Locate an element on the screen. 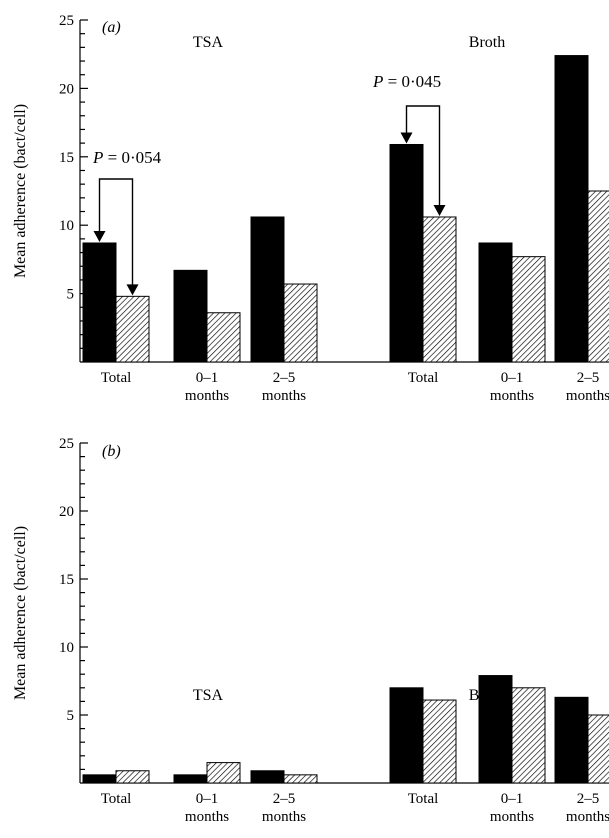 This screenshot has width=609, height=838. p-value-label: P = 0·045 is located at coordinates (406, 81).